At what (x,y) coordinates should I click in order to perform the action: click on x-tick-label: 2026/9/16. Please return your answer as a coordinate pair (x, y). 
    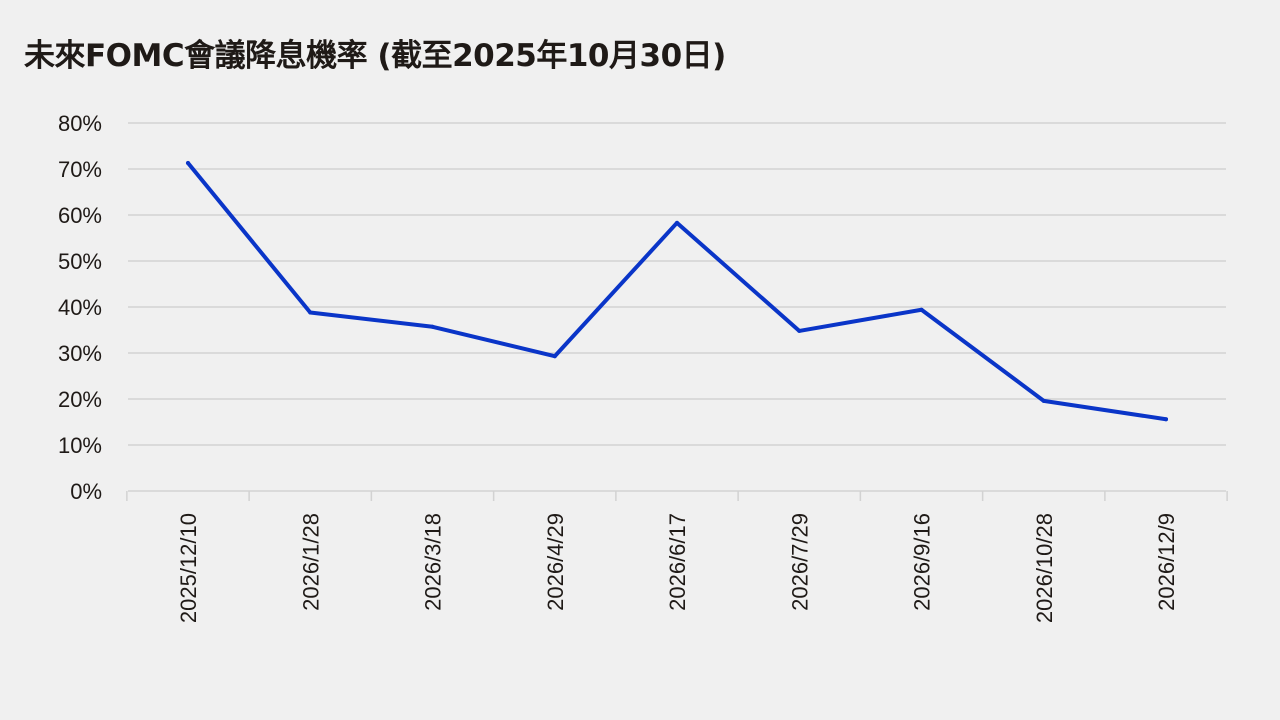
    Looking at the image, I should click on (922, 562).